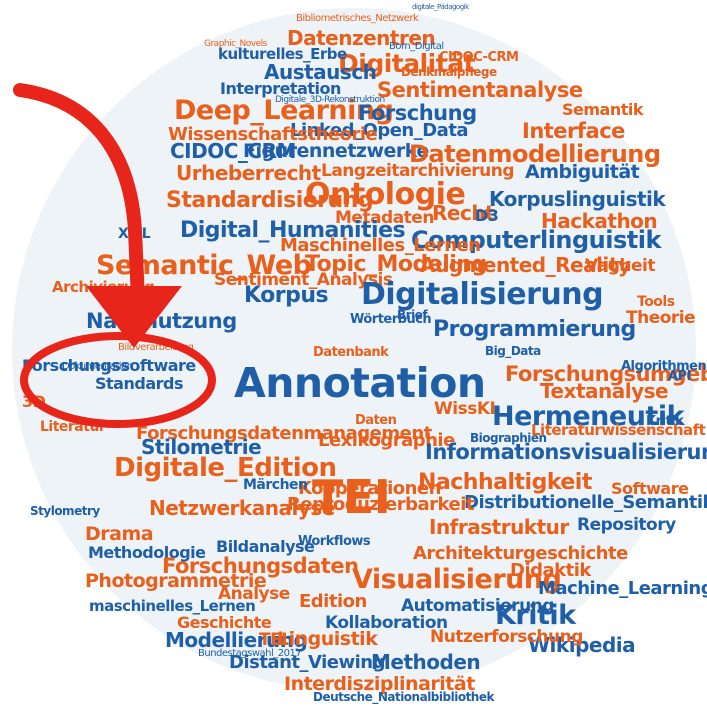  Describe the element at coordinates (139, 383) in the screenshot. I see `word: Standards` at that location.